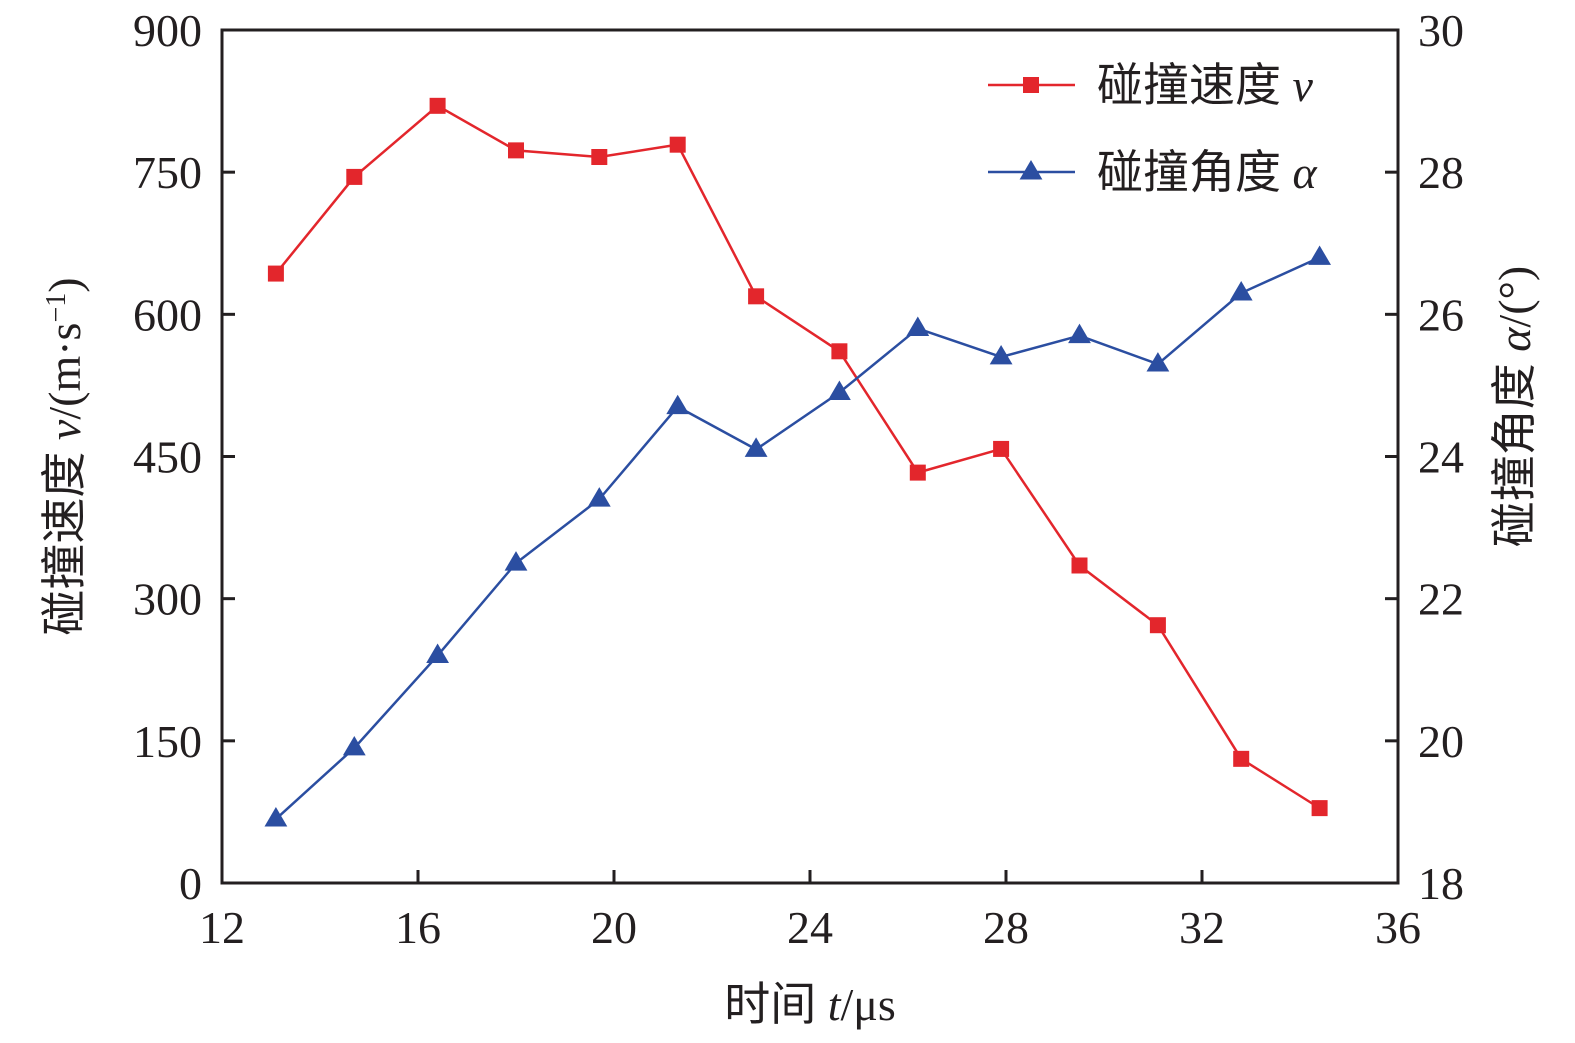 This screenshot has width=1575, height=1043. Describe the element at coordinates (418, 927) in the screenshot. I see `x-tick-label: 16` at that location.